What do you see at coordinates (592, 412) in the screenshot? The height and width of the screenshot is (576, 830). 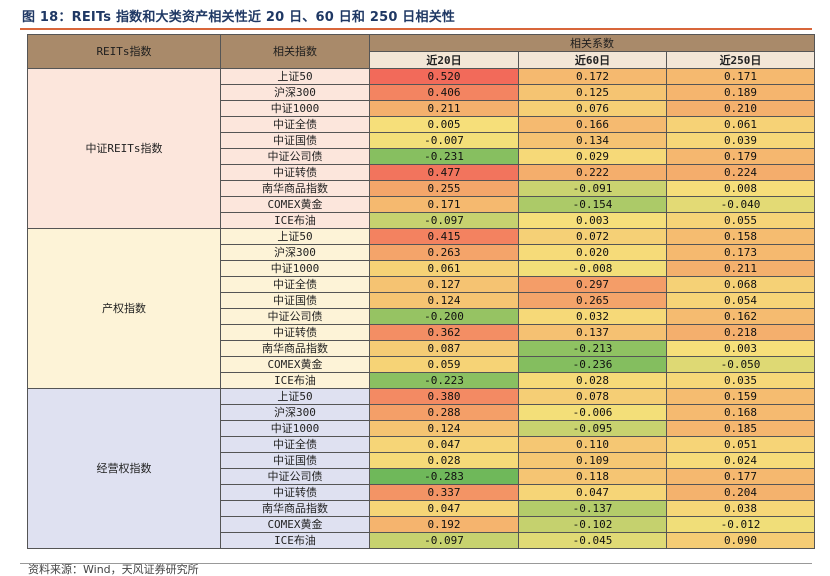 I see `correlation-cell: -0.006` at bounding box center [592, 412].